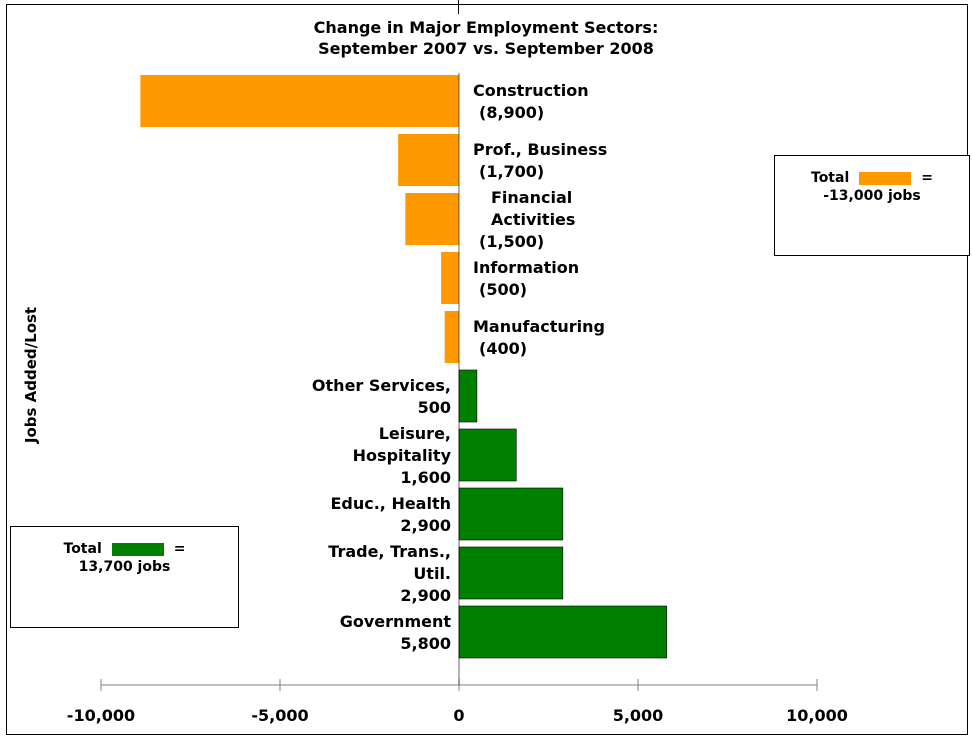 This screenshot has height=738, width=972. Describe the element at coordinates (137, 549) in the screenshot. I see `legend-swatch-added` at that location.